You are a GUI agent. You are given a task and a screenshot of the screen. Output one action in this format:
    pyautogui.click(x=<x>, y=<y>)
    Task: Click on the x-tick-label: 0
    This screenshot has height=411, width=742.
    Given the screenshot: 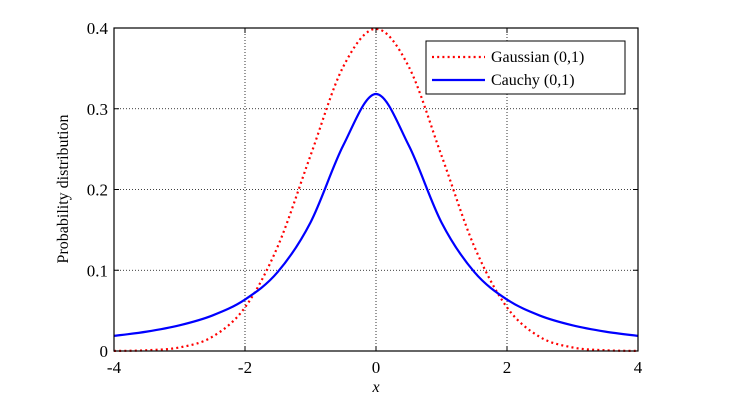 What is the action you would take?
    pyautogui.click(x=376, y=367)
    